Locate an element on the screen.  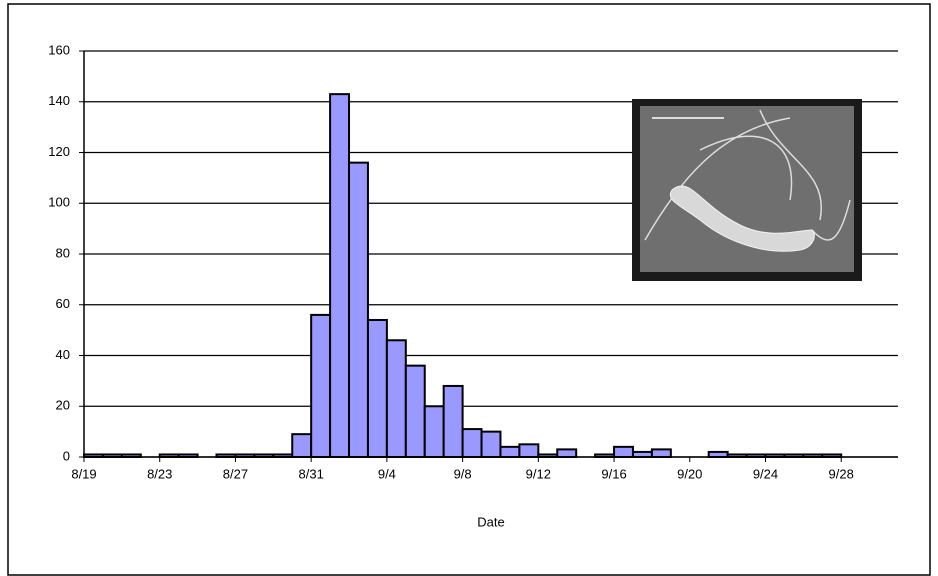
x-tick-label: 9/28 is located at coordinates (841, 473).